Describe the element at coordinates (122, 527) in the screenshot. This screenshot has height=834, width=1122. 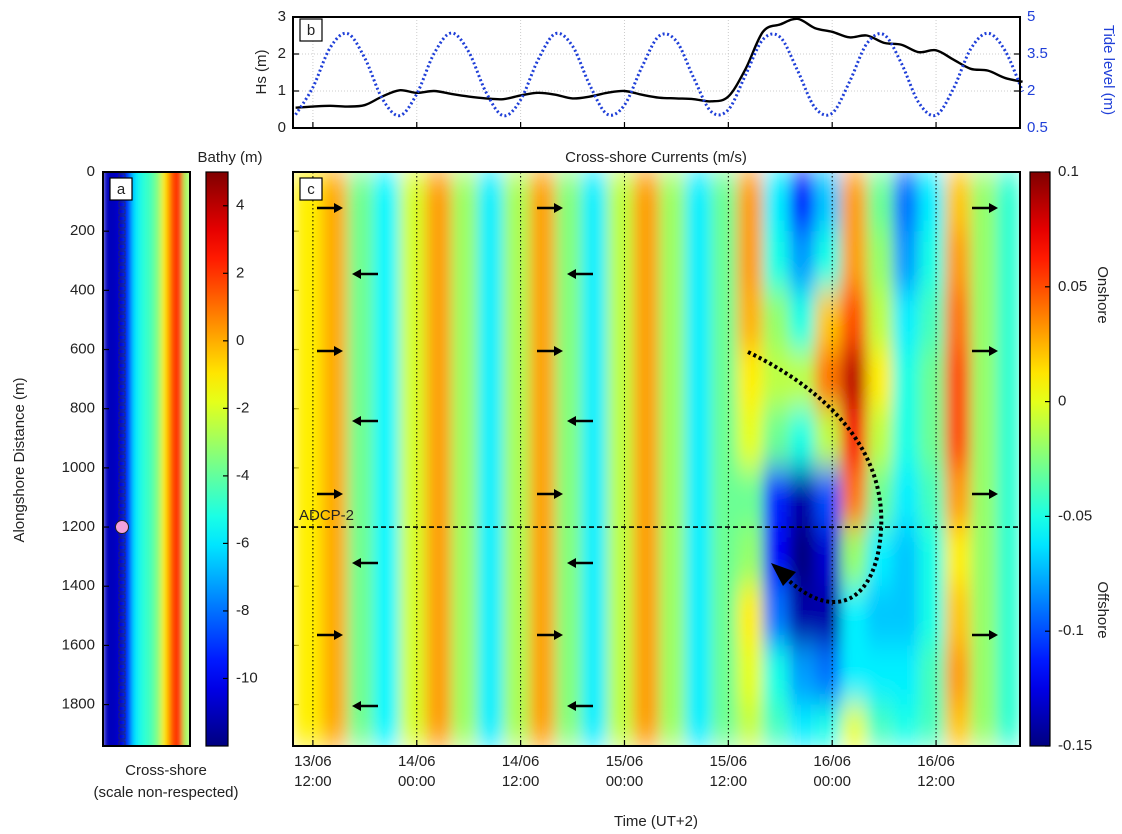
I see `adcp-marker` at that location.